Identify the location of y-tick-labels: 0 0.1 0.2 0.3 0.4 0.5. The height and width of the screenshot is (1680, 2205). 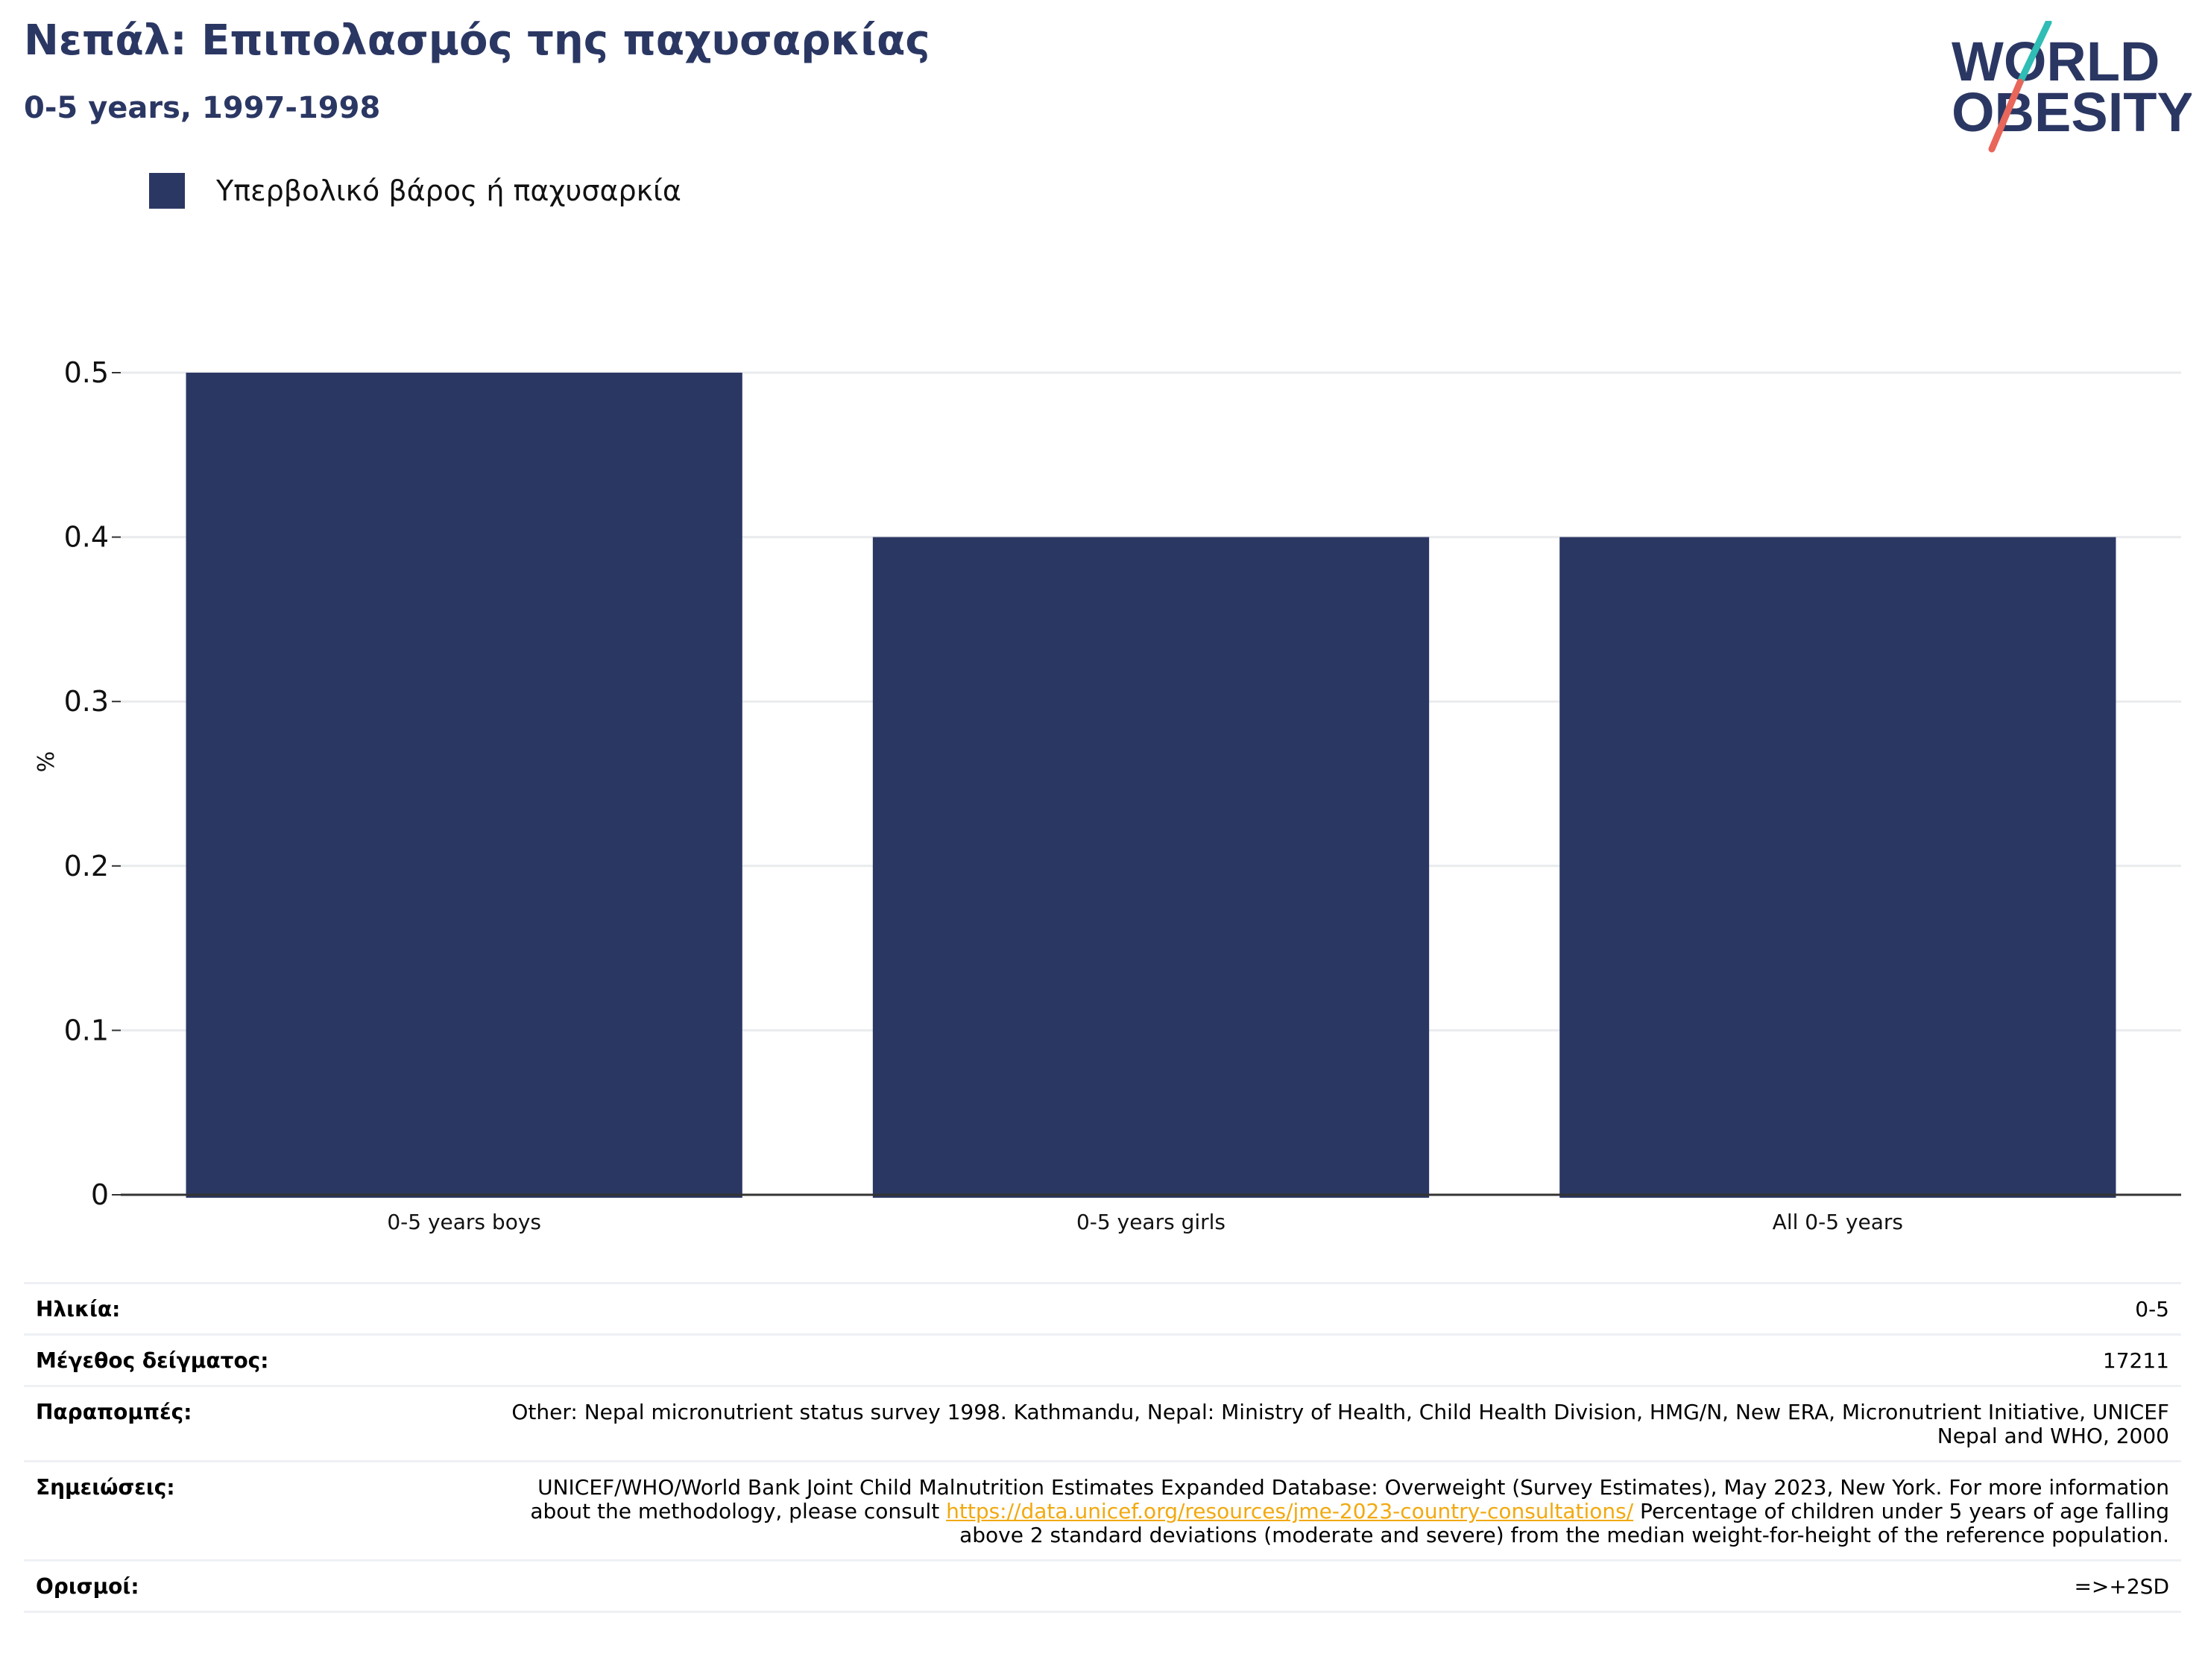
(92, 783).